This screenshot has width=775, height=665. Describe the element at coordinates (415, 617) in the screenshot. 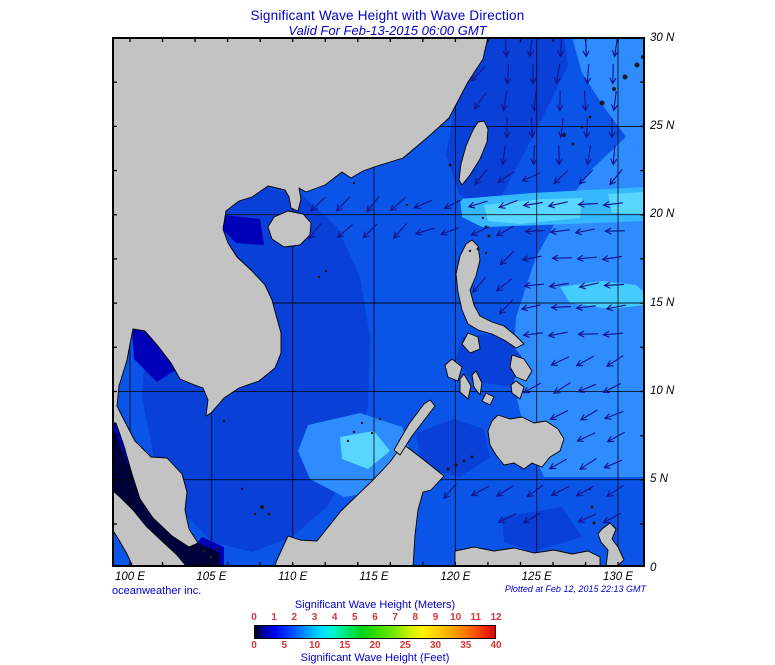

I see `legend-meter-tick: 8` at that location.